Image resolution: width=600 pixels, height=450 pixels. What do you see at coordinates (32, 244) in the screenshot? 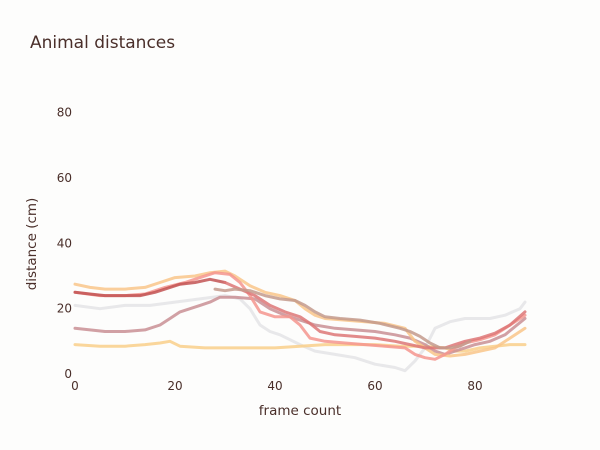
I see `y-axis-title: distance (cm)` at bounding box center [32, 244].